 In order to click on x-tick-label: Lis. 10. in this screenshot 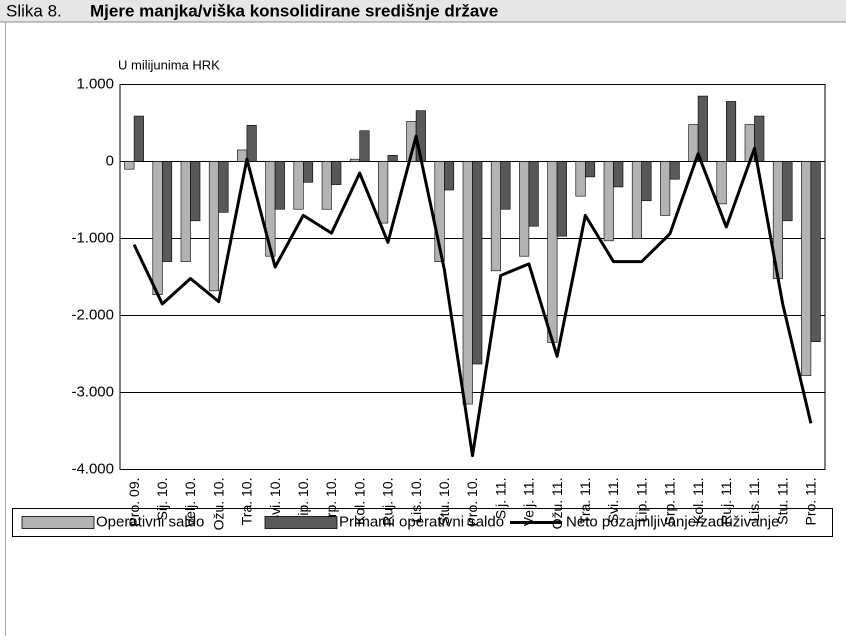, I will do `click(416, 500)`.